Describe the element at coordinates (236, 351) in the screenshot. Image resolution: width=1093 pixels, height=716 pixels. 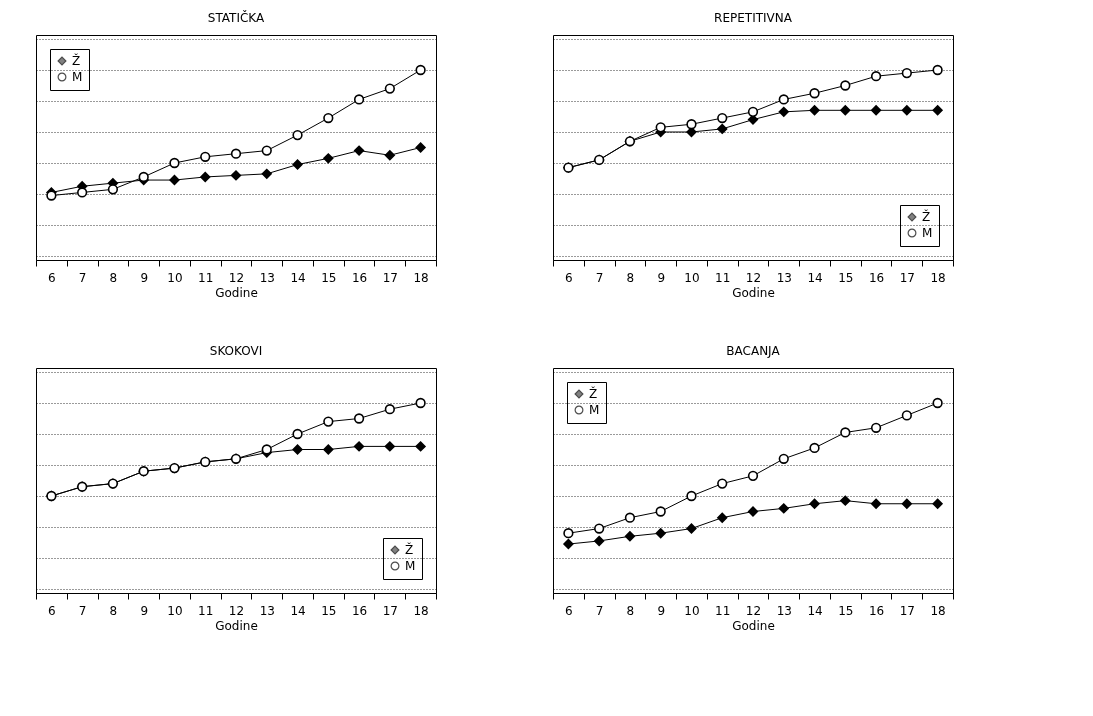
I see `chart-title: SKOKOVI` at that location.